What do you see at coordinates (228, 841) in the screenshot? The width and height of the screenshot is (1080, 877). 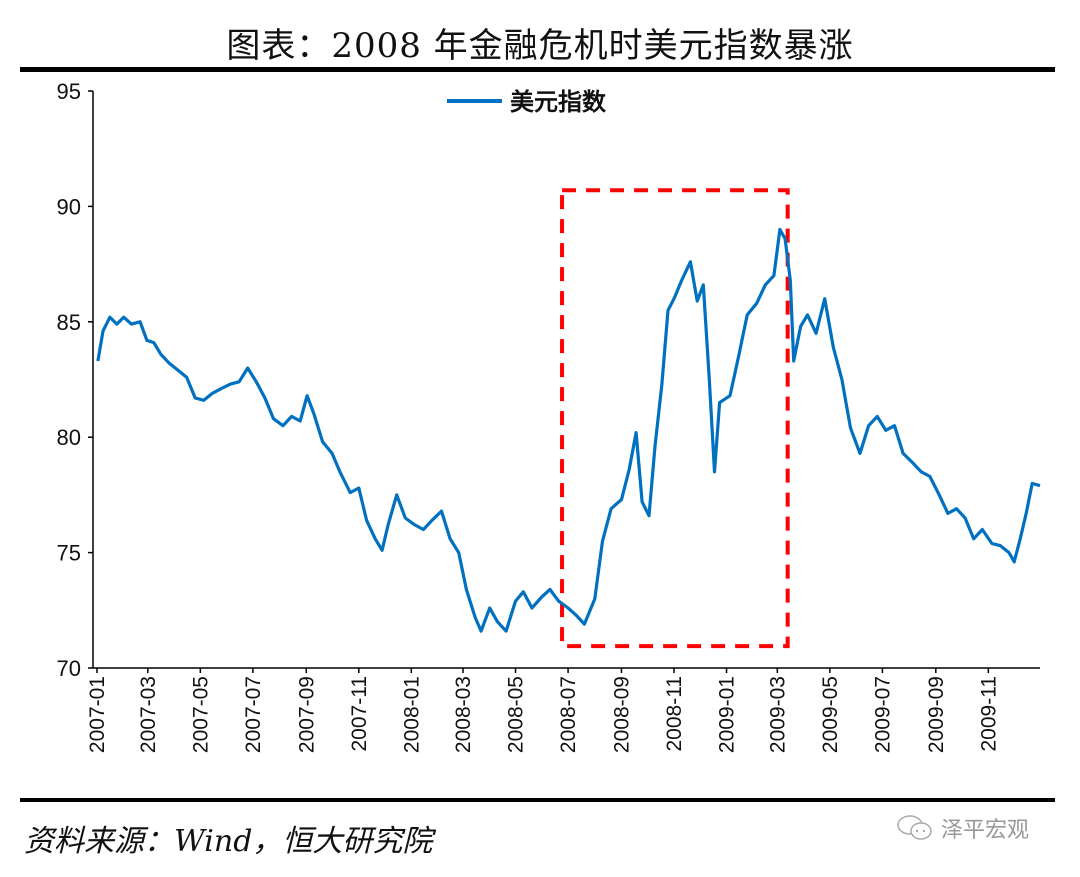 I see `source-note: 资料来源：Wind，恒大研究院` at bounding box center [228, 841].